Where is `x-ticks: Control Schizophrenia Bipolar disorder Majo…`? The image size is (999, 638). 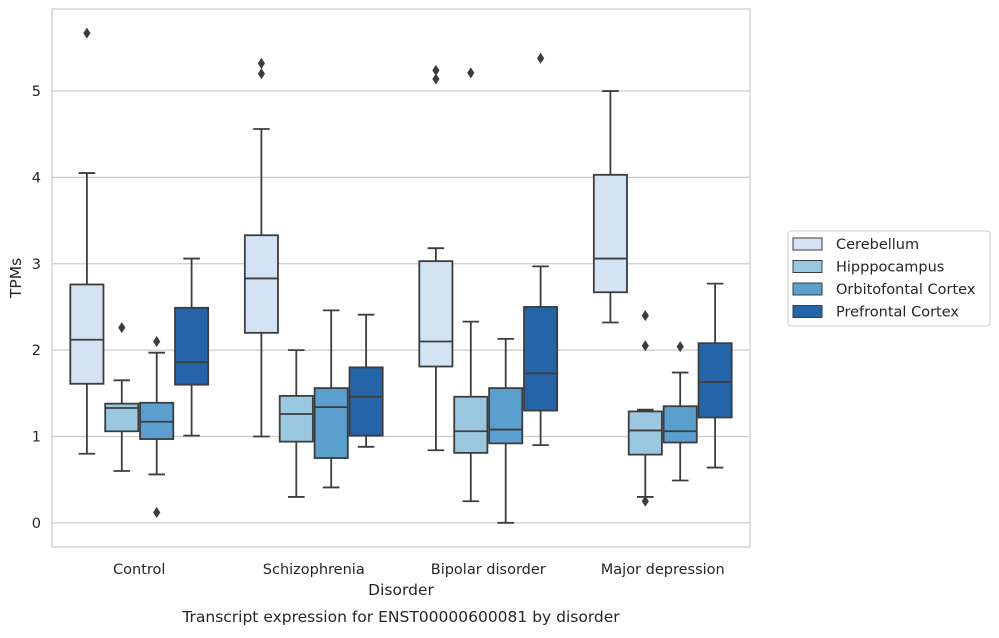 x-ticks: Control Schizophrenia Bipolar disorder Majo… is located at coordinates (419, 570).